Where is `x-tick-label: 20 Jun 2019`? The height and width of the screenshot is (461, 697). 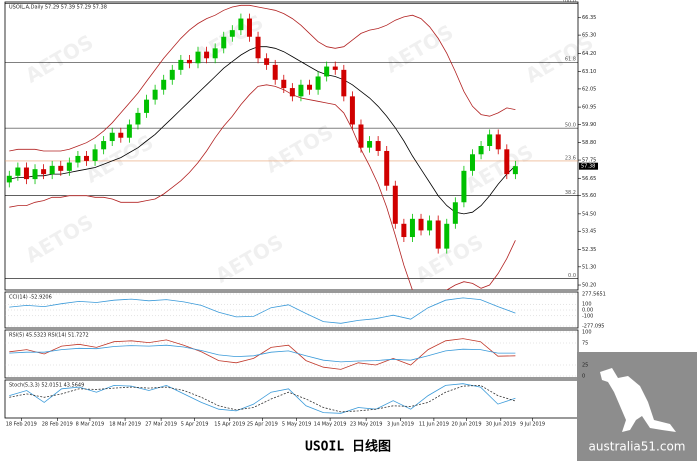 x-tick-label: 20 Jun 2019 is located at coordinates (466, 425).